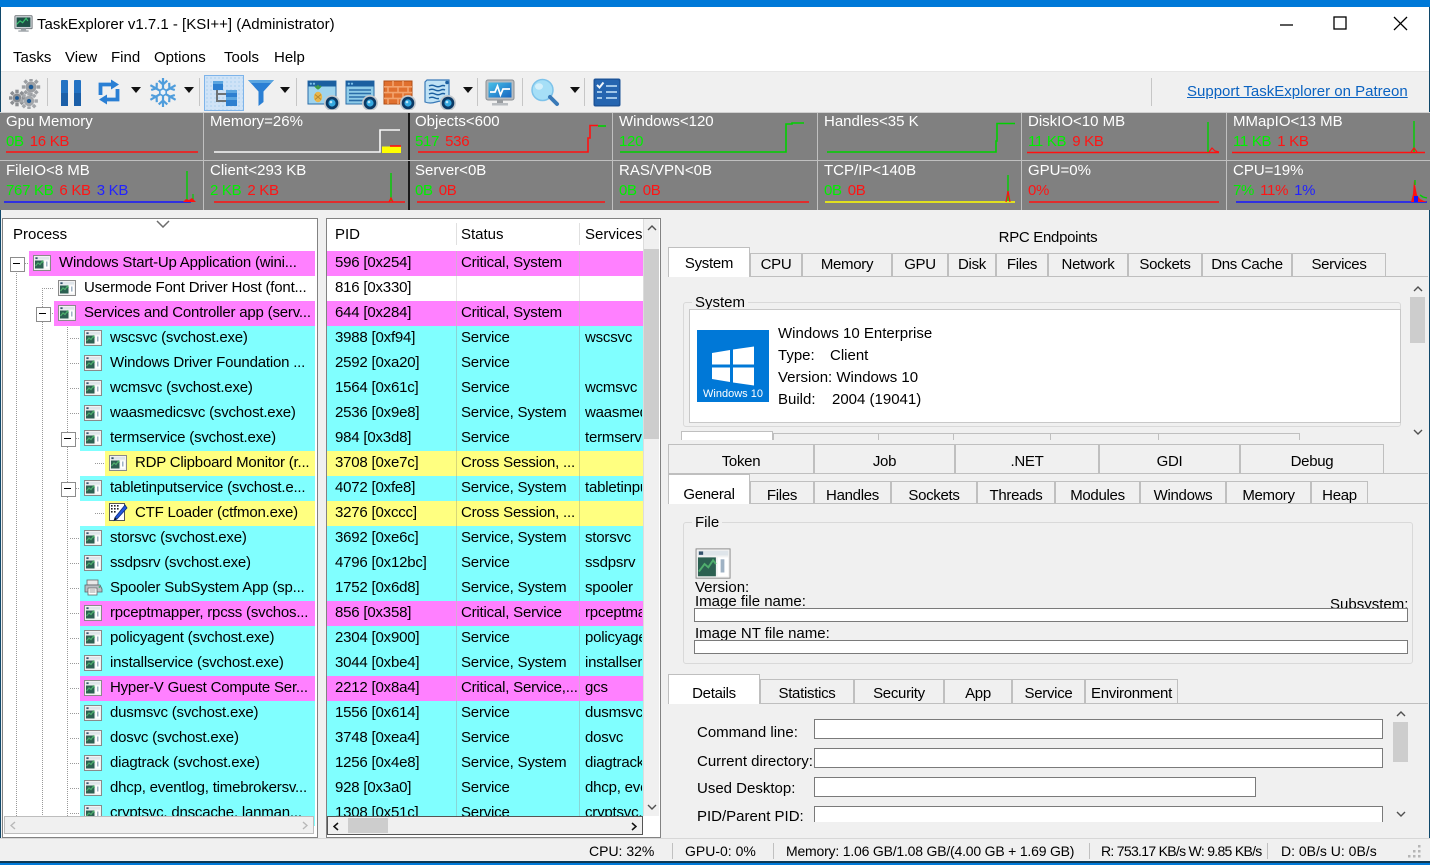  What do you see at coordinates (733, 394) in the screenshot?
I see `svg-text: Windows 10` at bounding box center [733, 394].